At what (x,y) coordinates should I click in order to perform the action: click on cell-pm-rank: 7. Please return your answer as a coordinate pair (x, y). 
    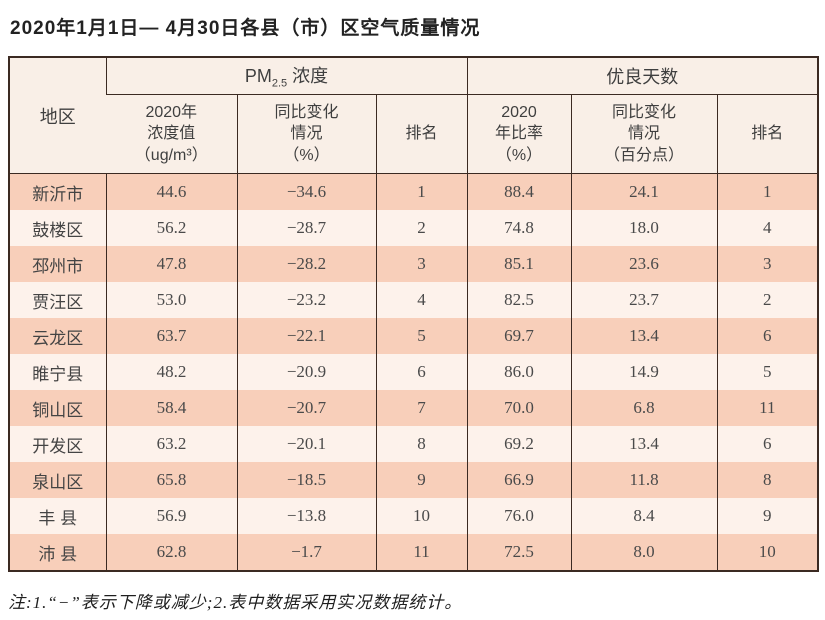
    Looking at the image, I should click on (421, 408).